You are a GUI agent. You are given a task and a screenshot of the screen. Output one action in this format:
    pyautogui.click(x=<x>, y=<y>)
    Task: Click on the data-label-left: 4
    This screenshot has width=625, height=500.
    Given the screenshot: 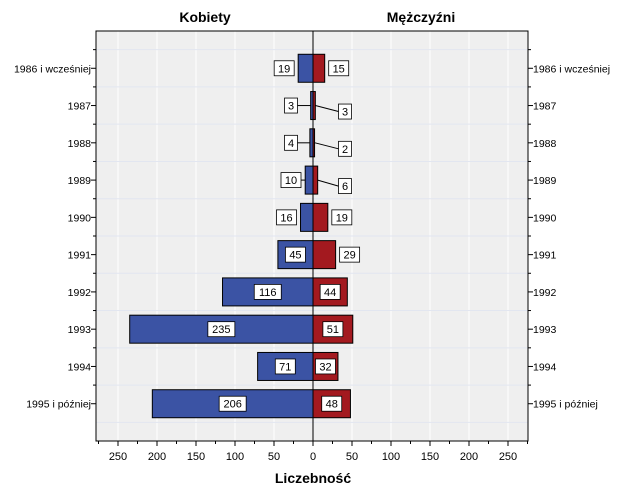 What is the action you would take?
    pyautogui.click(x=291, y=144)
    